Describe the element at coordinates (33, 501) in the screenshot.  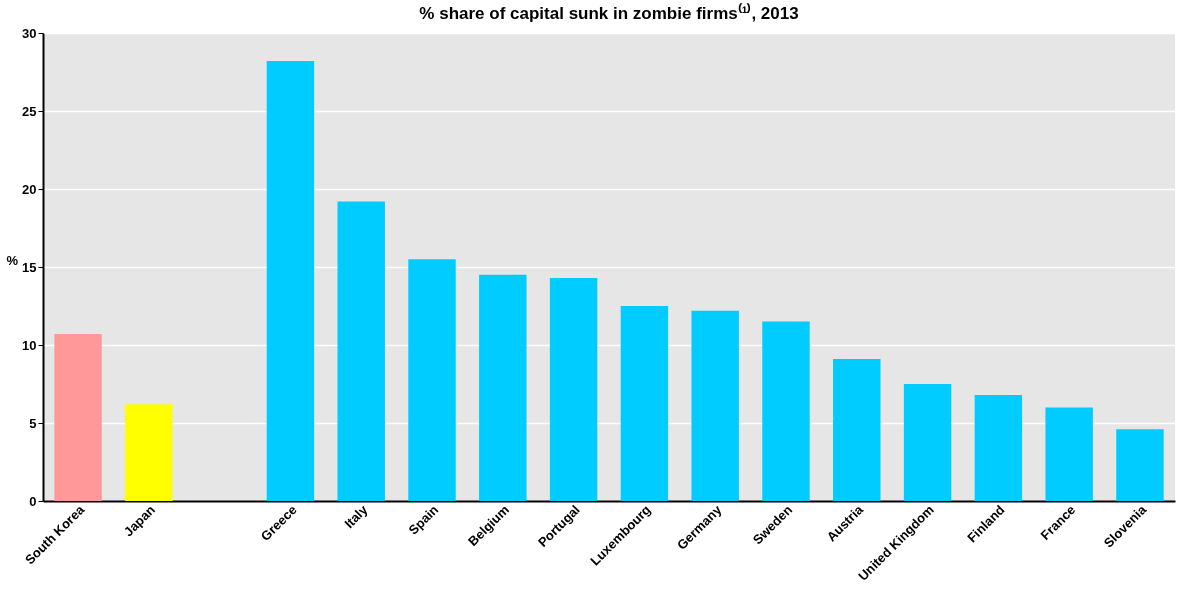
I see `y-tick-label: 0` at that location.